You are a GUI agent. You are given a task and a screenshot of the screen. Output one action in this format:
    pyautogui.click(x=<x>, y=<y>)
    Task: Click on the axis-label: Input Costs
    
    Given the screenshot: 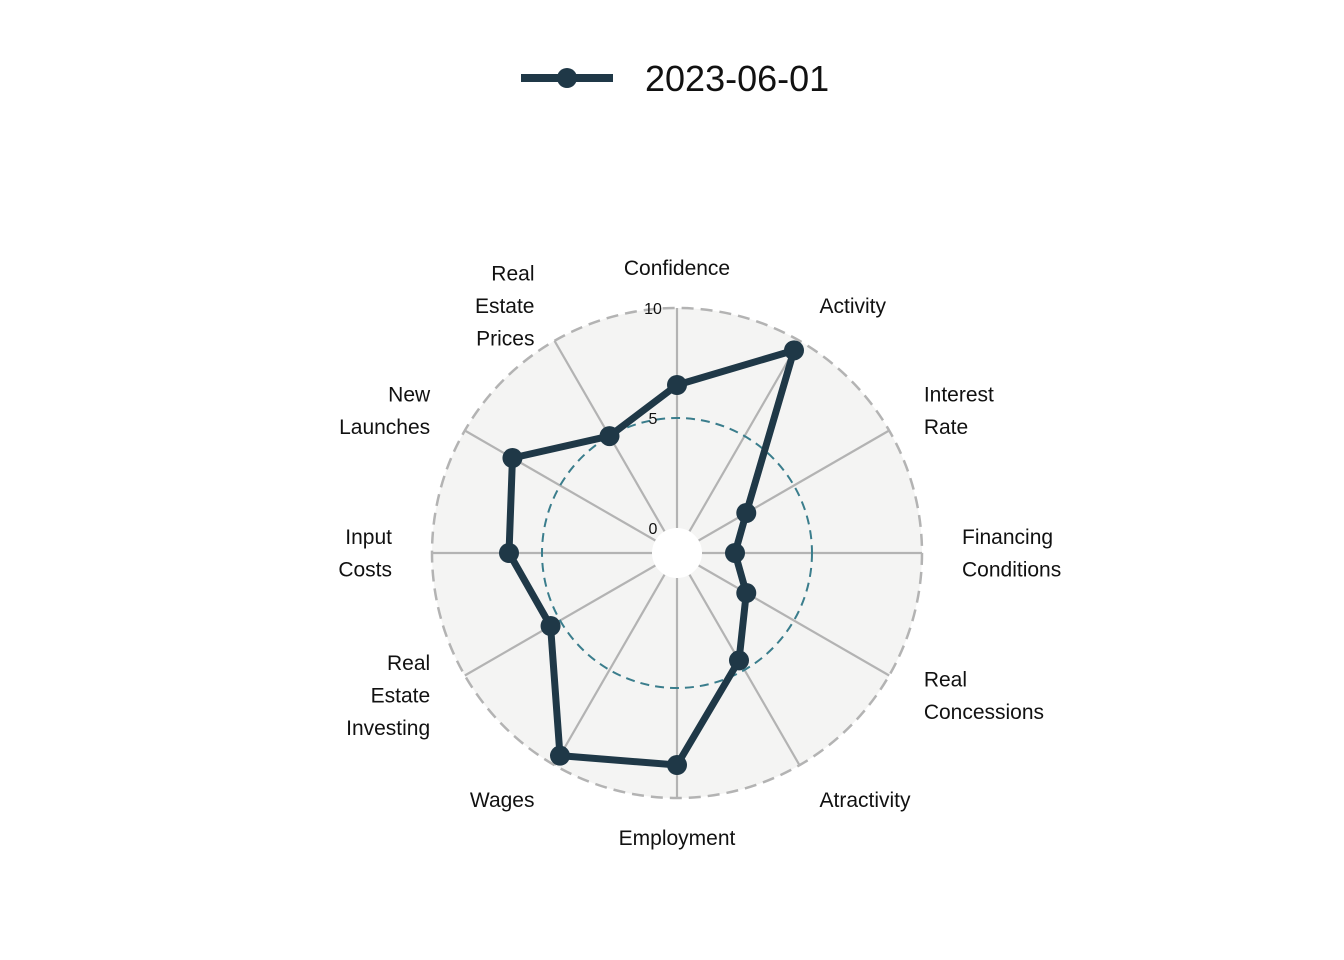 What is the action you would take?
    pyautogui.click(x=365, y=554)
    